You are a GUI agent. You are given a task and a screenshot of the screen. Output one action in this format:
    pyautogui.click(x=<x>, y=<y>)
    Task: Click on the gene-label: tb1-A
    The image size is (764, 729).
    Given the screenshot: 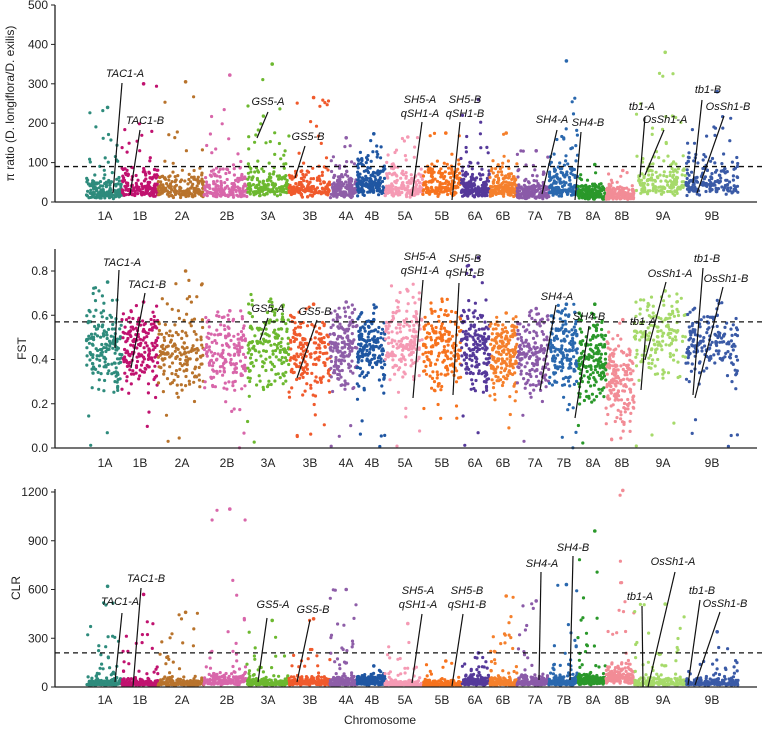 What is the action you would take?
    pyautogui.click(x=642, y=107)
    